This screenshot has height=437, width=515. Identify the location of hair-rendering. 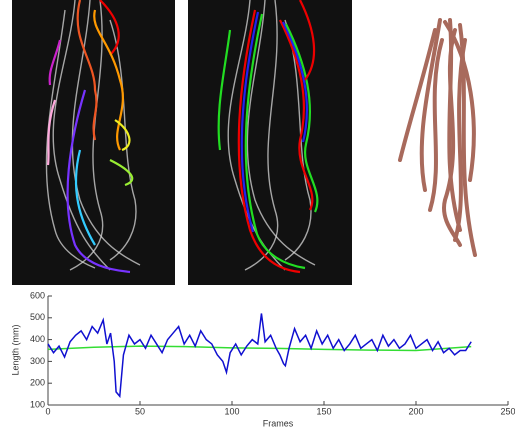
(437, 137).